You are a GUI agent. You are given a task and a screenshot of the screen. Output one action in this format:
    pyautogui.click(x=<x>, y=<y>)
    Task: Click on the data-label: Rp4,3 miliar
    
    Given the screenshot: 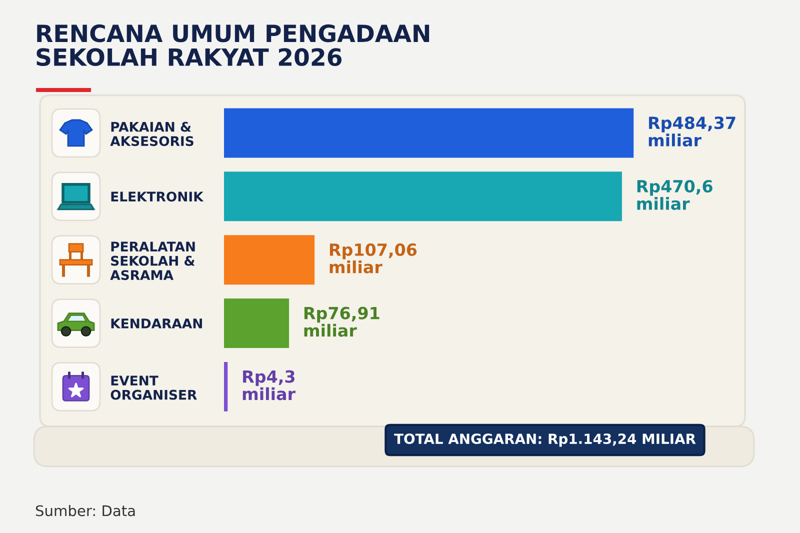 What is the action you would take?
    pyautogui.click(x=269, y=385)
    